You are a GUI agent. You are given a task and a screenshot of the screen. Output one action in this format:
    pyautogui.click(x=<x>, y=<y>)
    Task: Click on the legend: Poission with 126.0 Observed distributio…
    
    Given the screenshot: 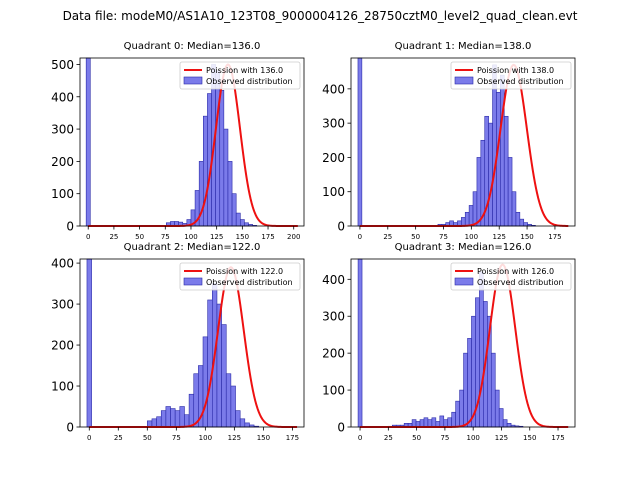 What is the action you would take?
    pyautogui.click(x=511, y=276)
    